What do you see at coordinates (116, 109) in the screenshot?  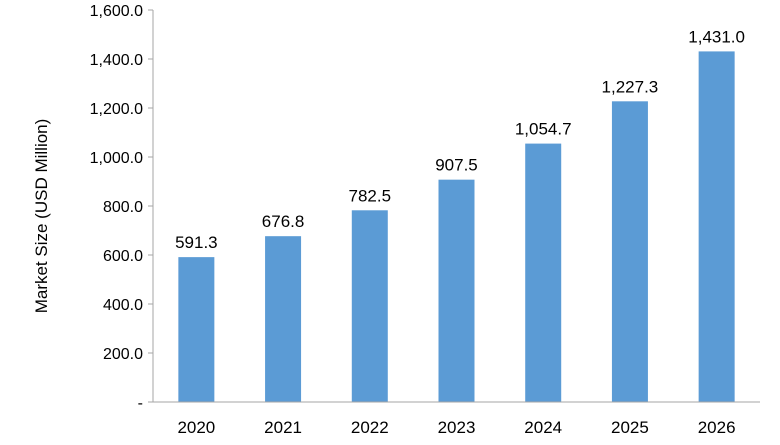 I see `y-tick-label: 1,200.0` at bounding box center [116, 109].